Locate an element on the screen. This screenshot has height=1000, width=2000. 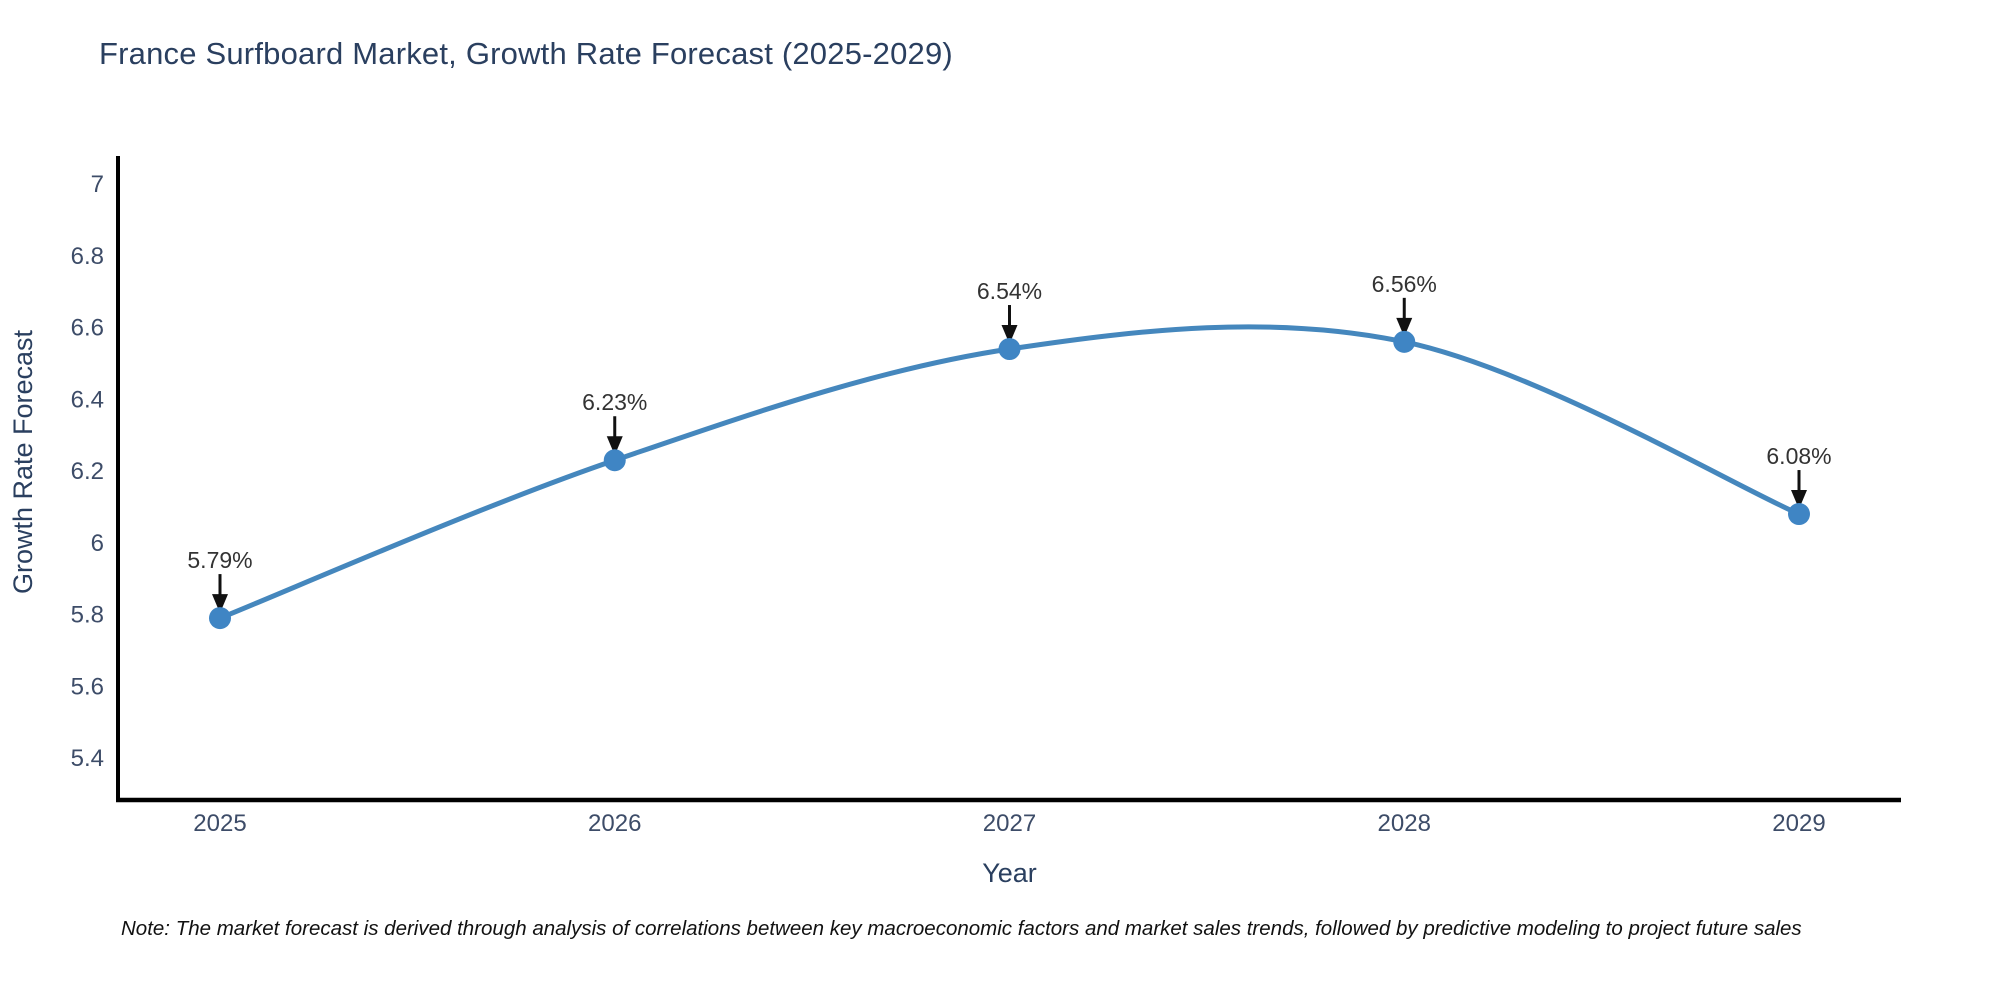
x-tick-label: 2028 is located at coordinates (1404, 823).